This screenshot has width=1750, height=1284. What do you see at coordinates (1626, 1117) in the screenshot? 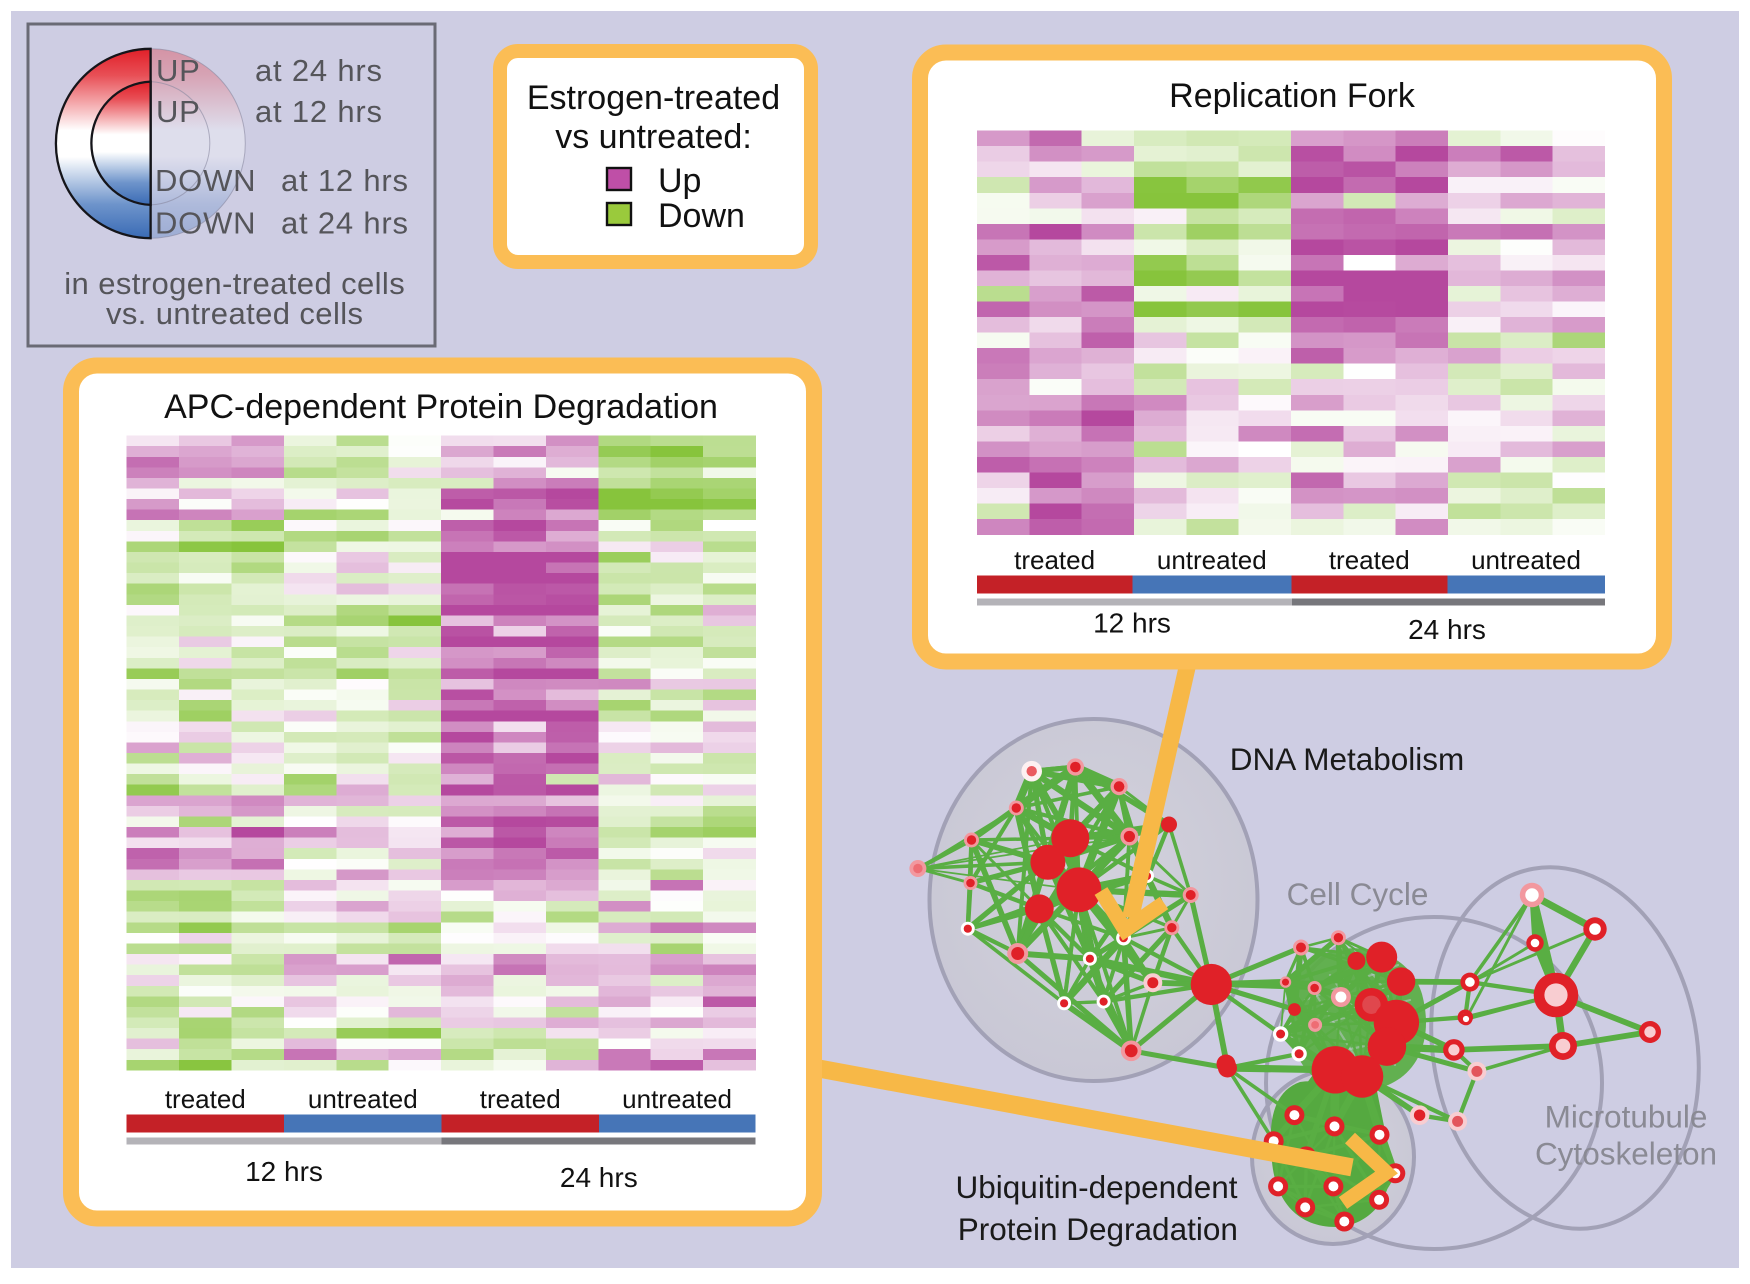
I see `svg-text: Microtubule` at bounding box center [1626, 1117].